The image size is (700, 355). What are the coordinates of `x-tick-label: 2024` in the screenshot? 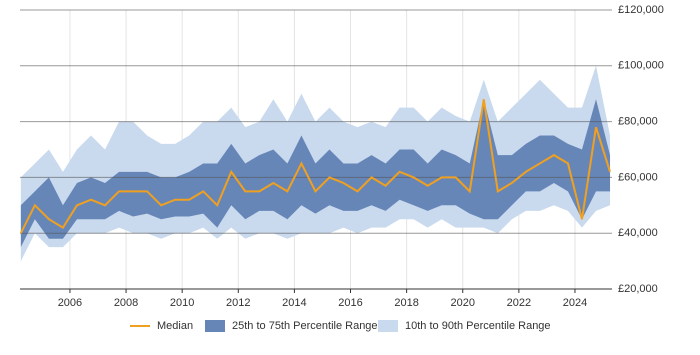 It's located at (575, 303).